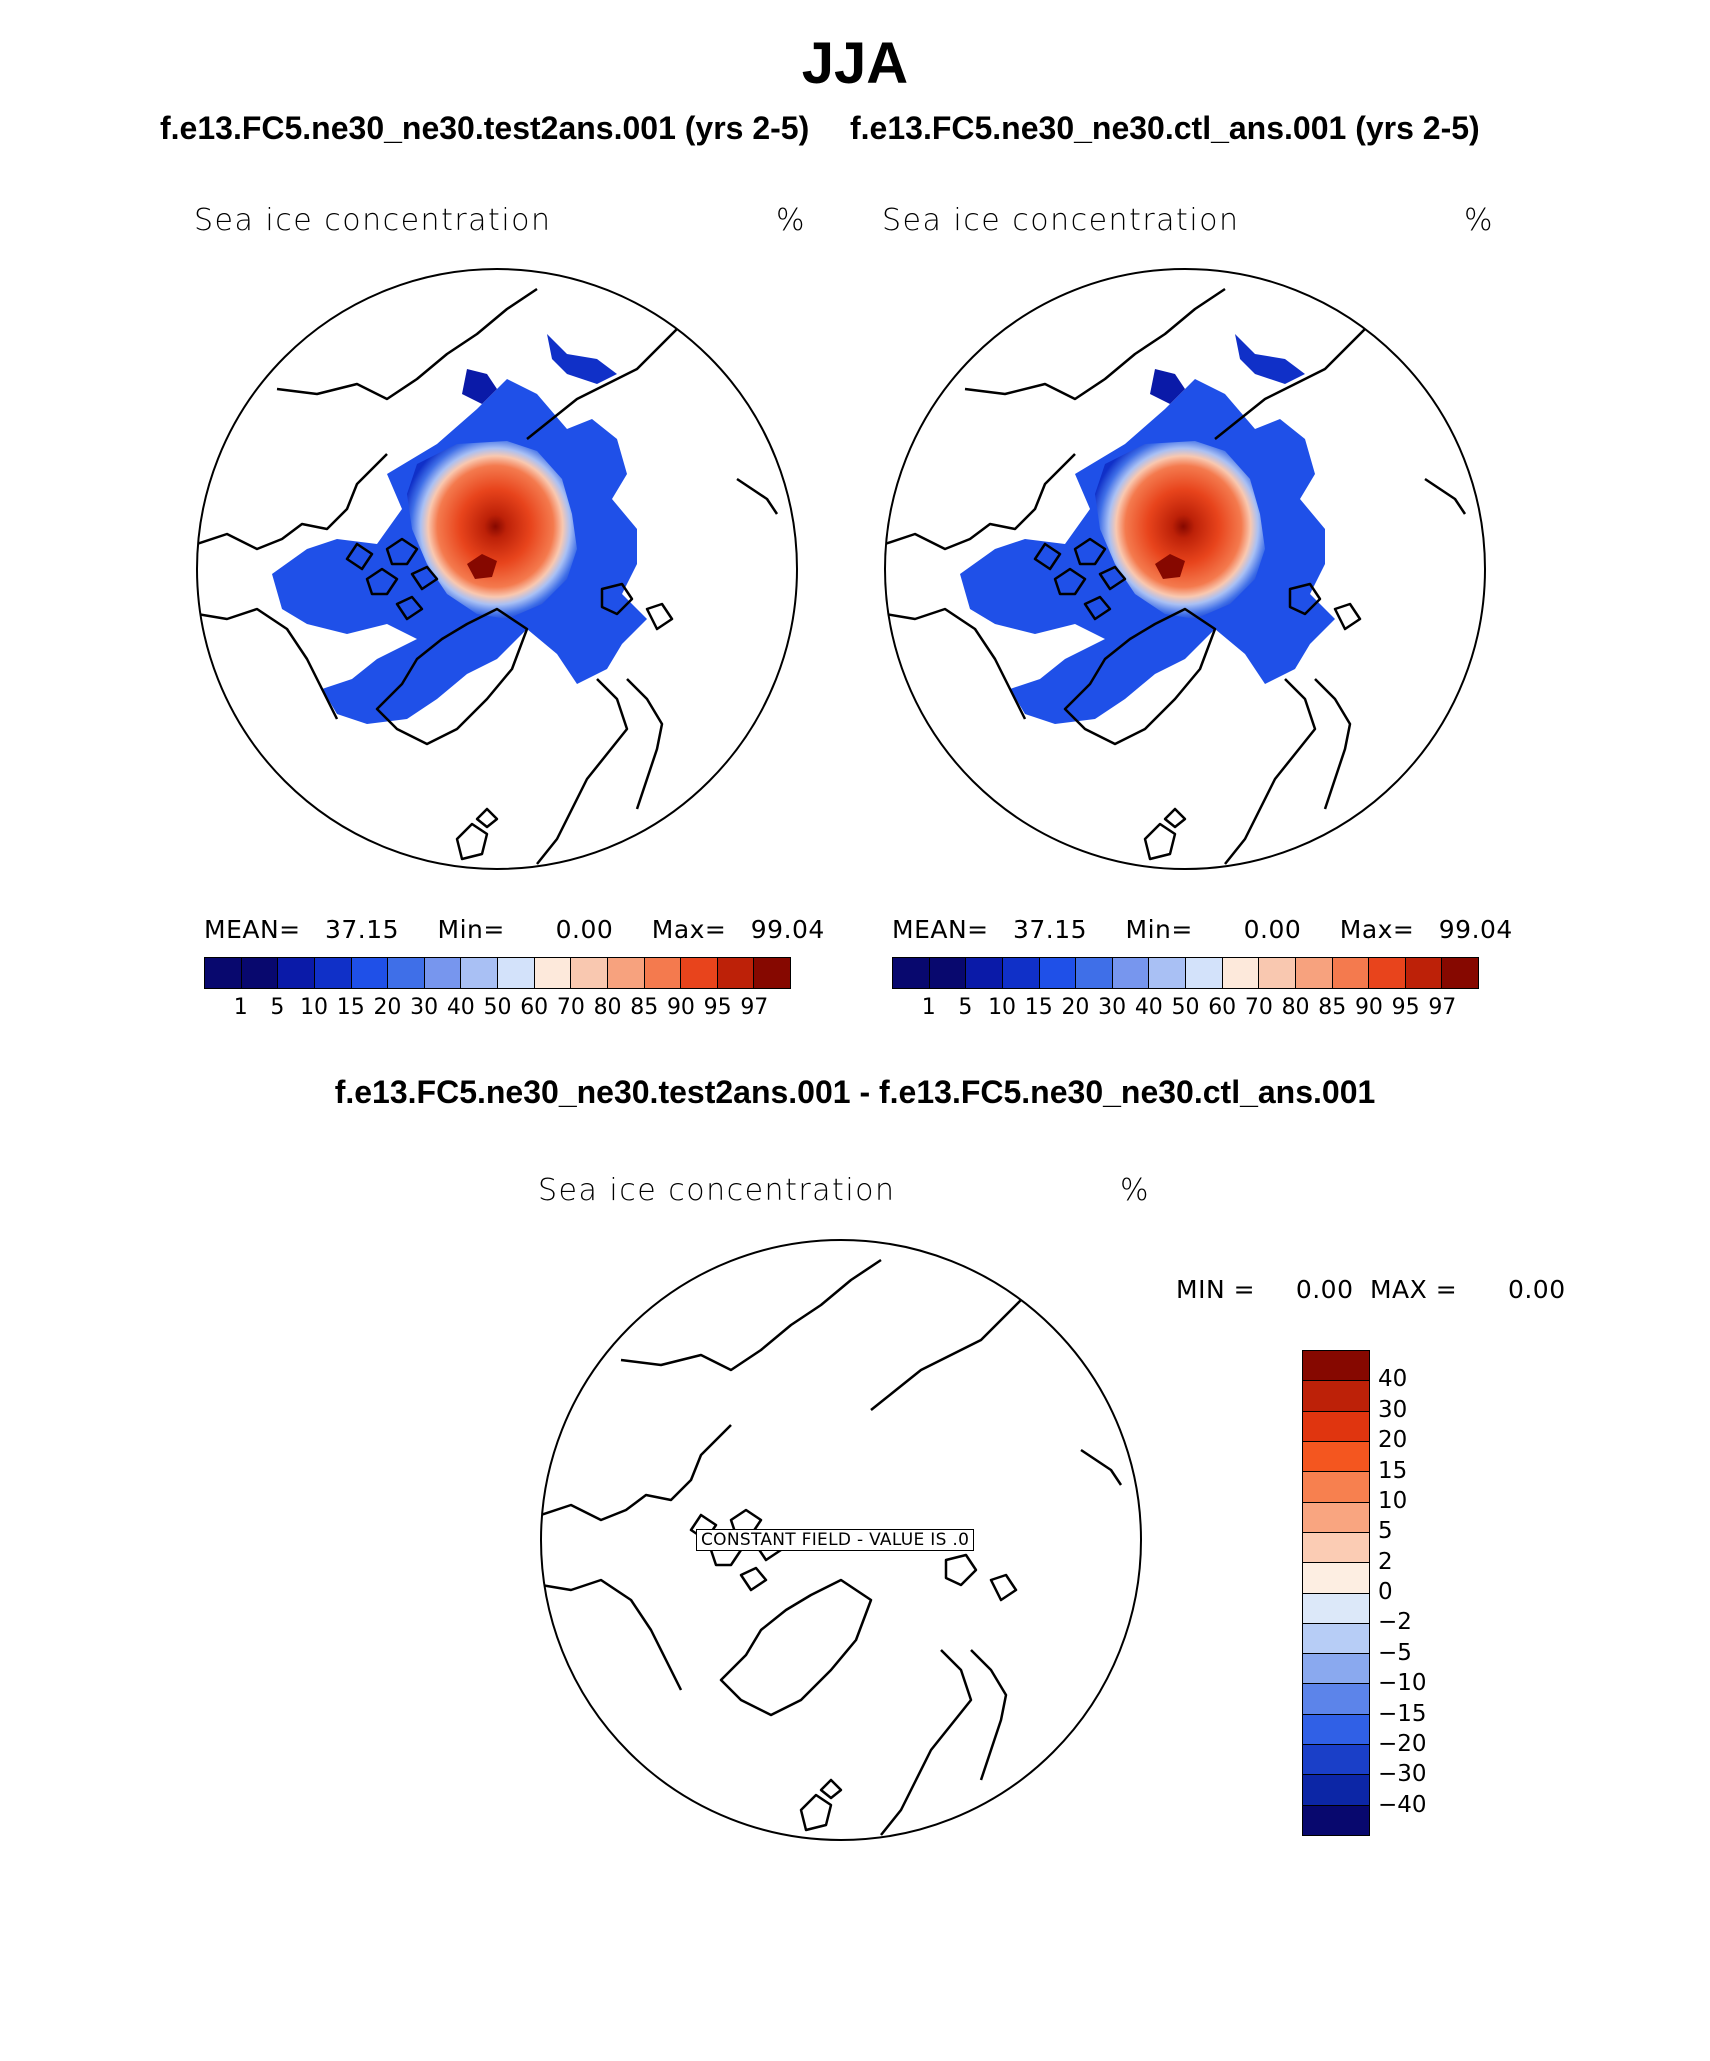  Describe the element at coordinates (835, 1540) in the screenshot. I see `constant-field-label: CONSTANT FIELD - VALUE IS .0` at that location.